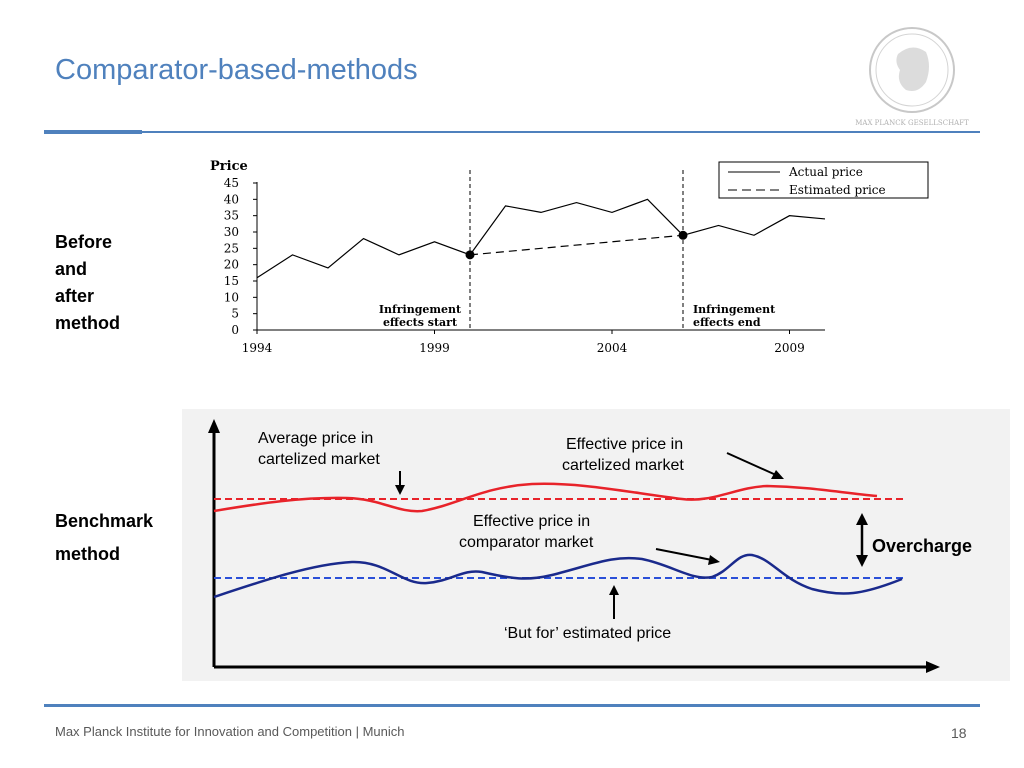 This screenshot has height=768, width=1024. I want to click on y-axis-label: Price, so click(229, 166).